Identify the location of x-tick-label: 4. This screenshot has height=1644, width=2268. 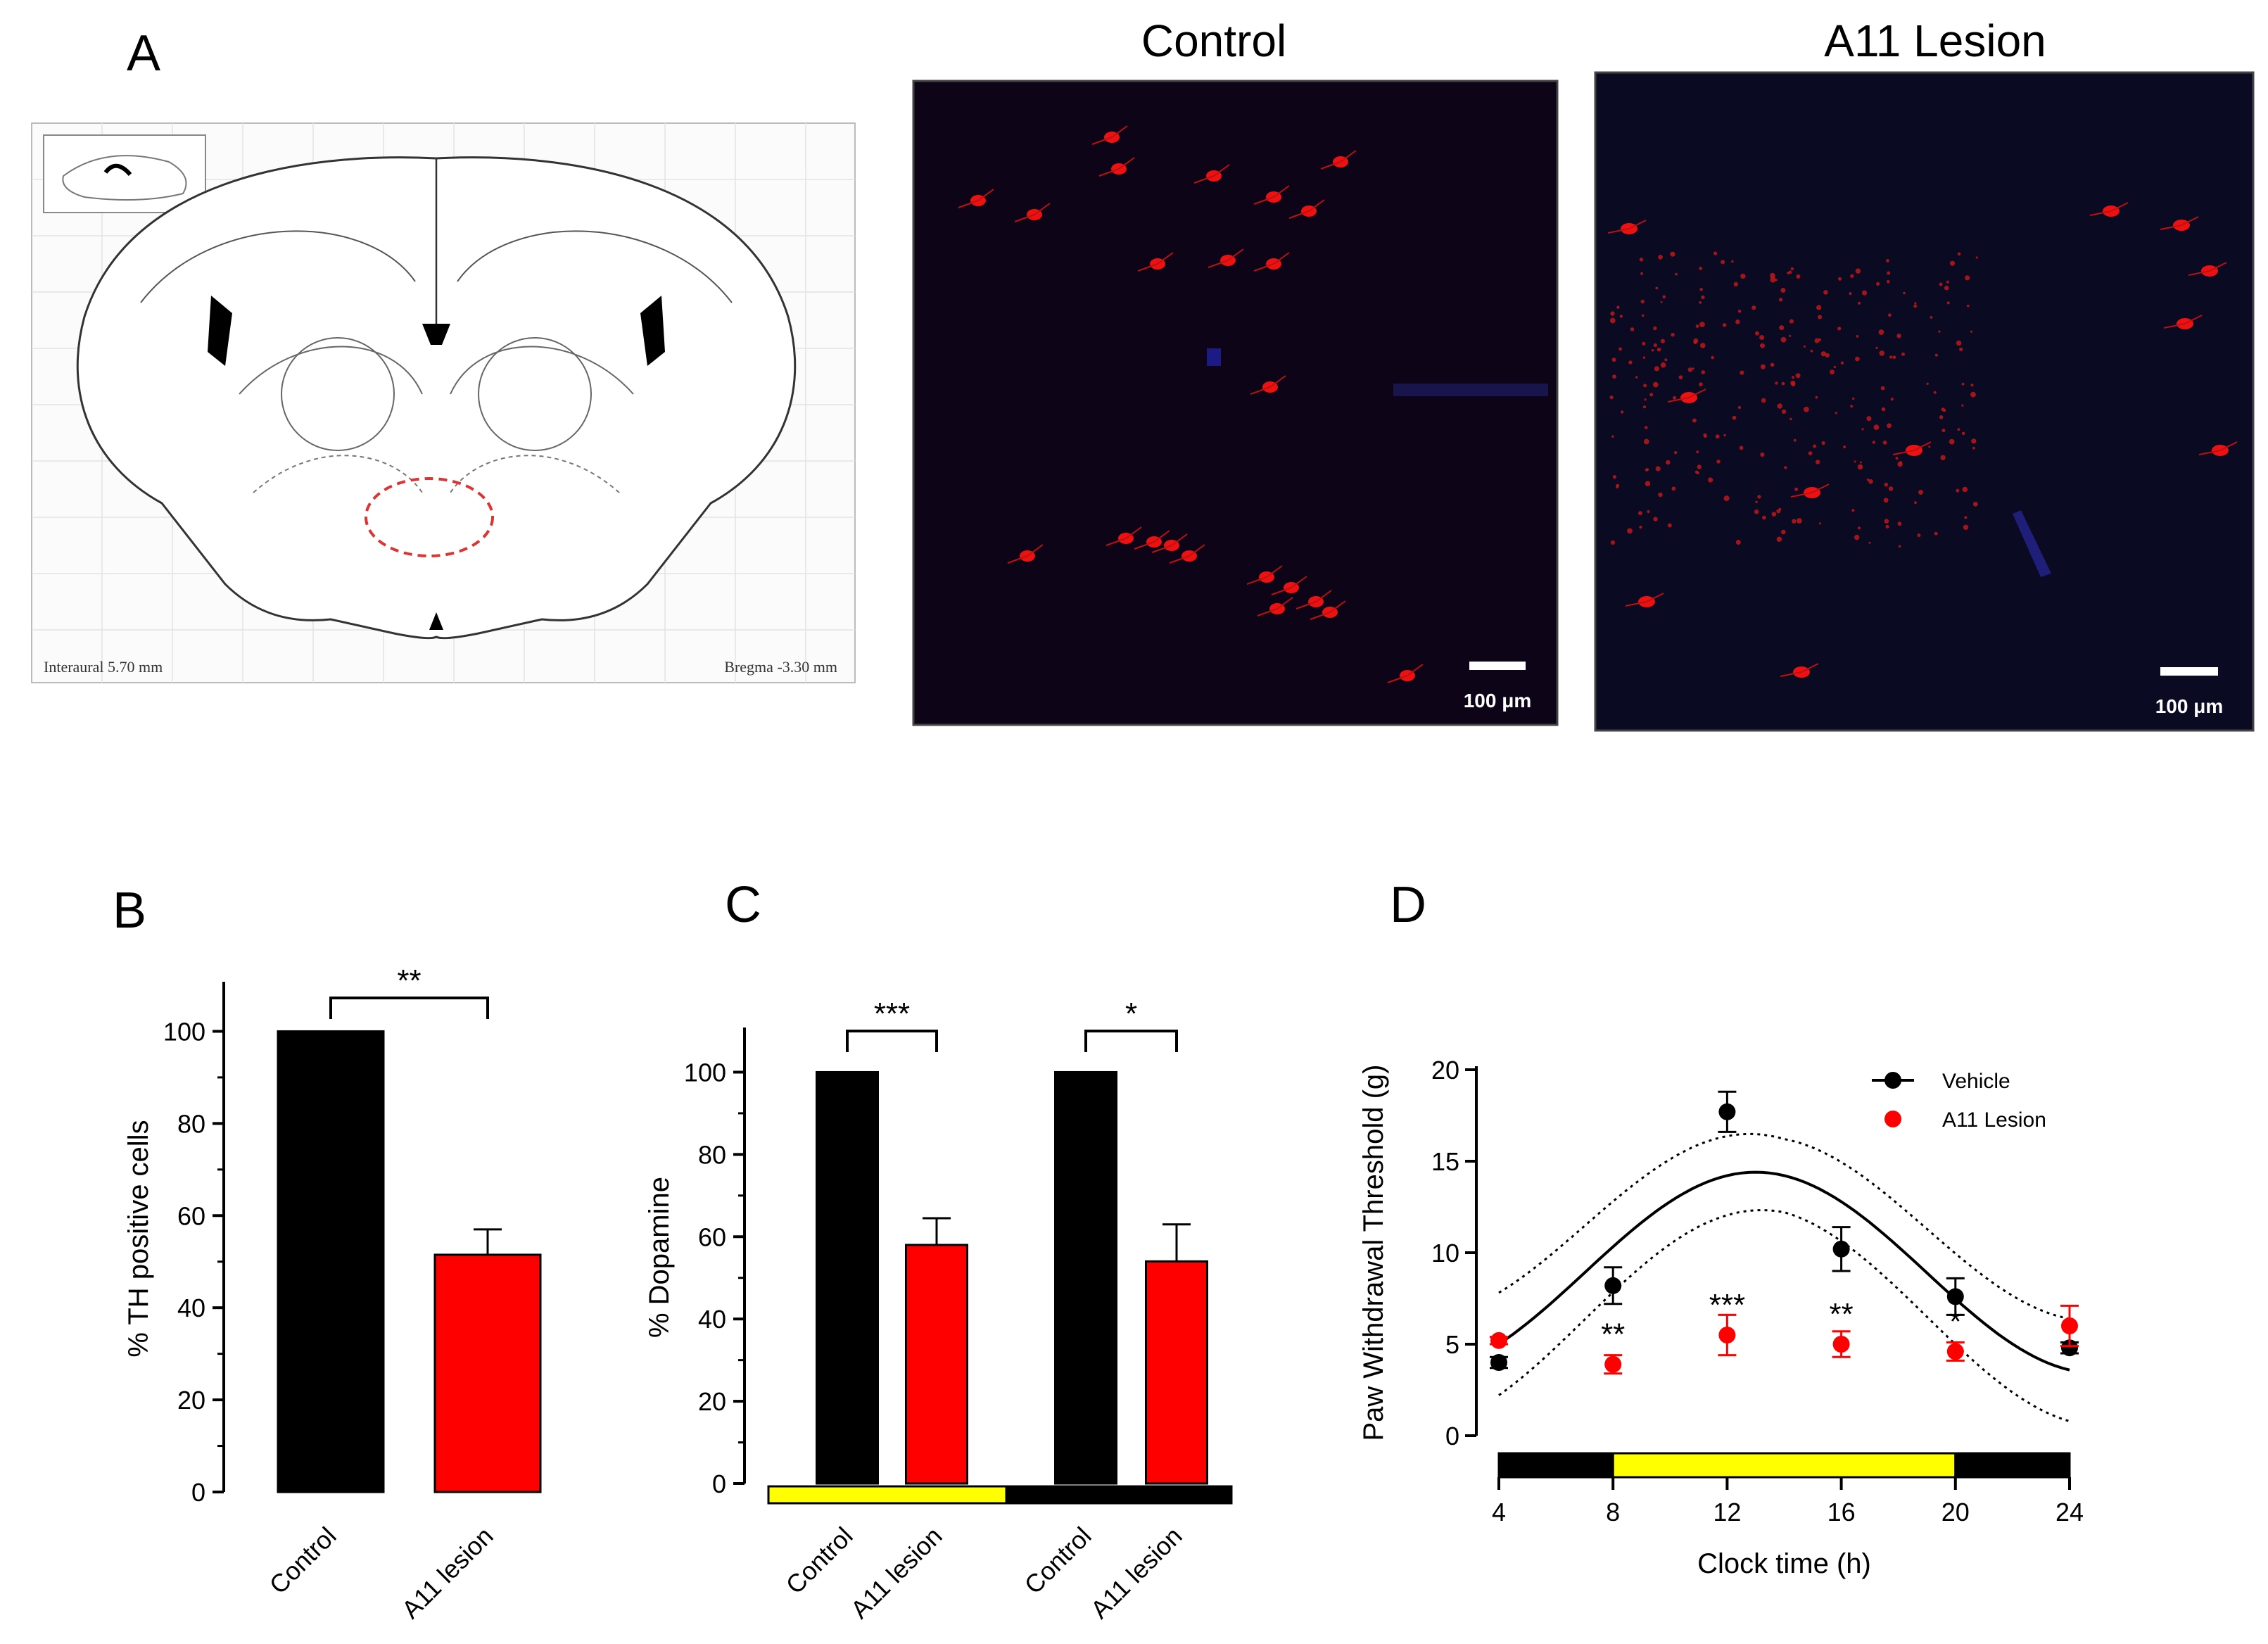
(1499, 1512).